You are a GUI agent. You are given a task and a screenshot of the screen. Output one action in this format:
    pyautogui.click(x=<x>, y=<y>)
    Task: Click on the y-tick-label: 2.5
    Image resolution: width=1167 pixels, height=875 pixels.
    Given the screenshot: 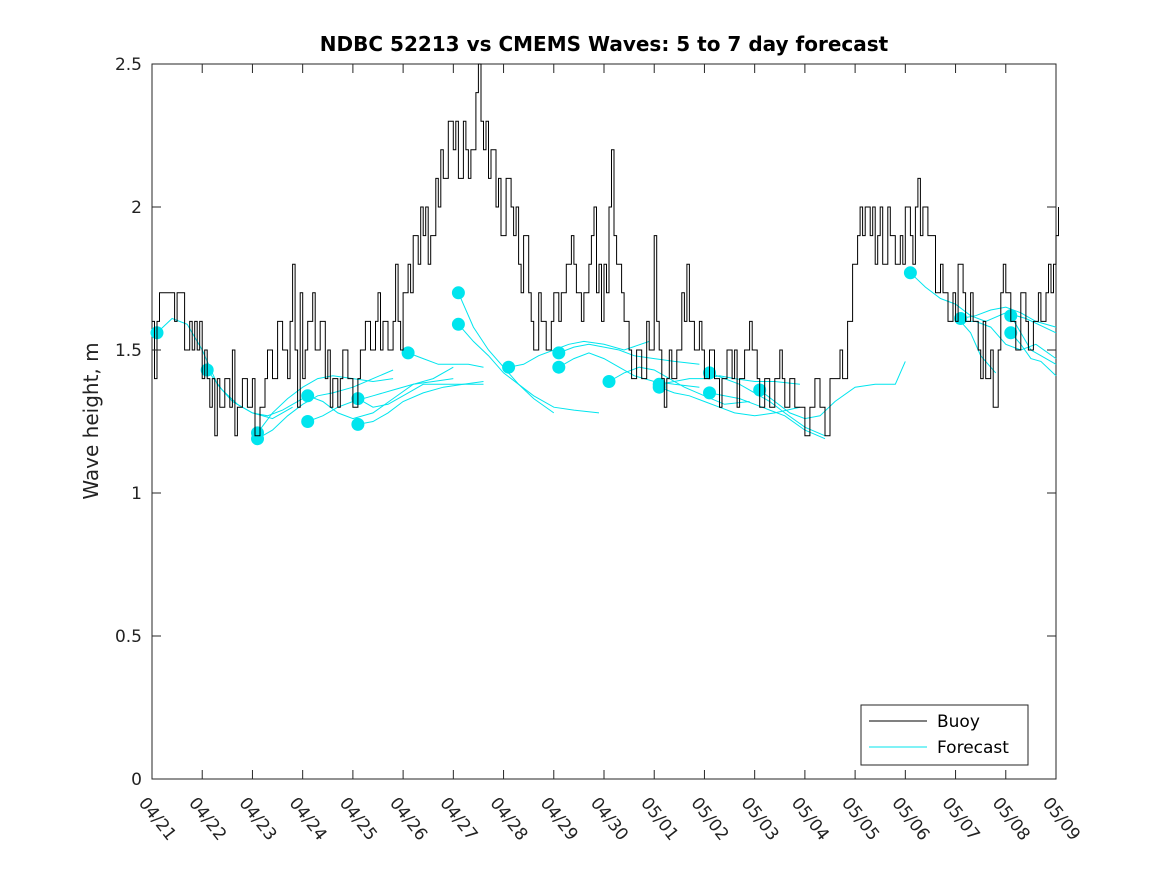 What is the action you would take?
    pyautogui.click(x=128, y=65)
    